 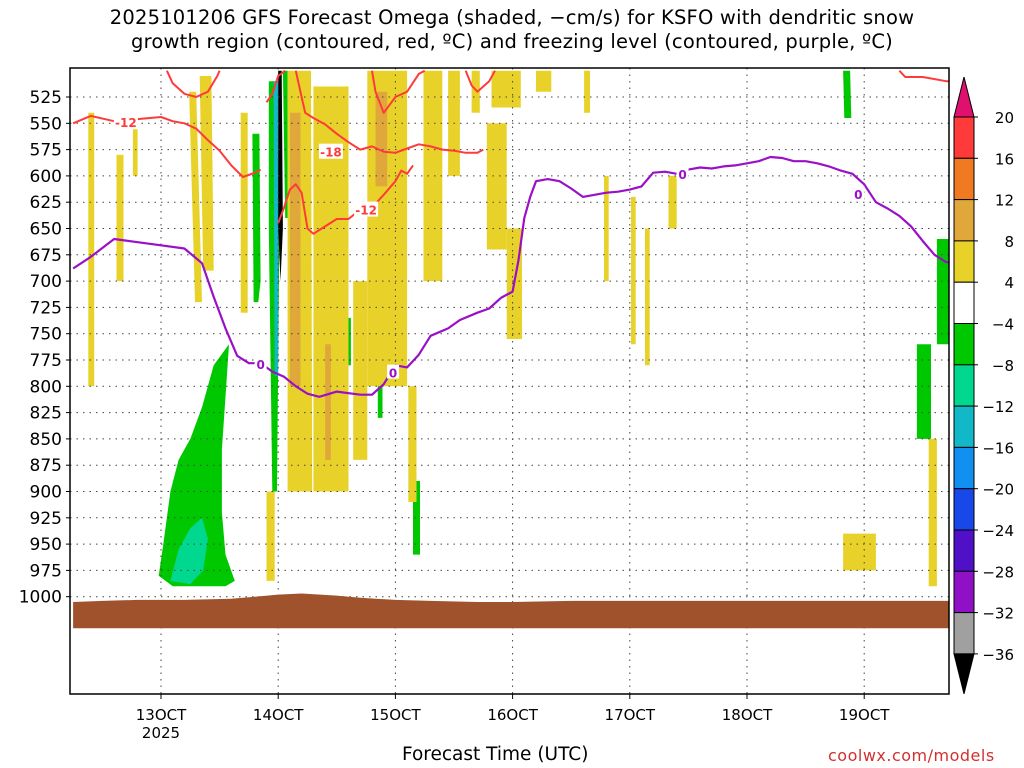 I want to click on y-tick-label: 875, so click(x=46, y=466).